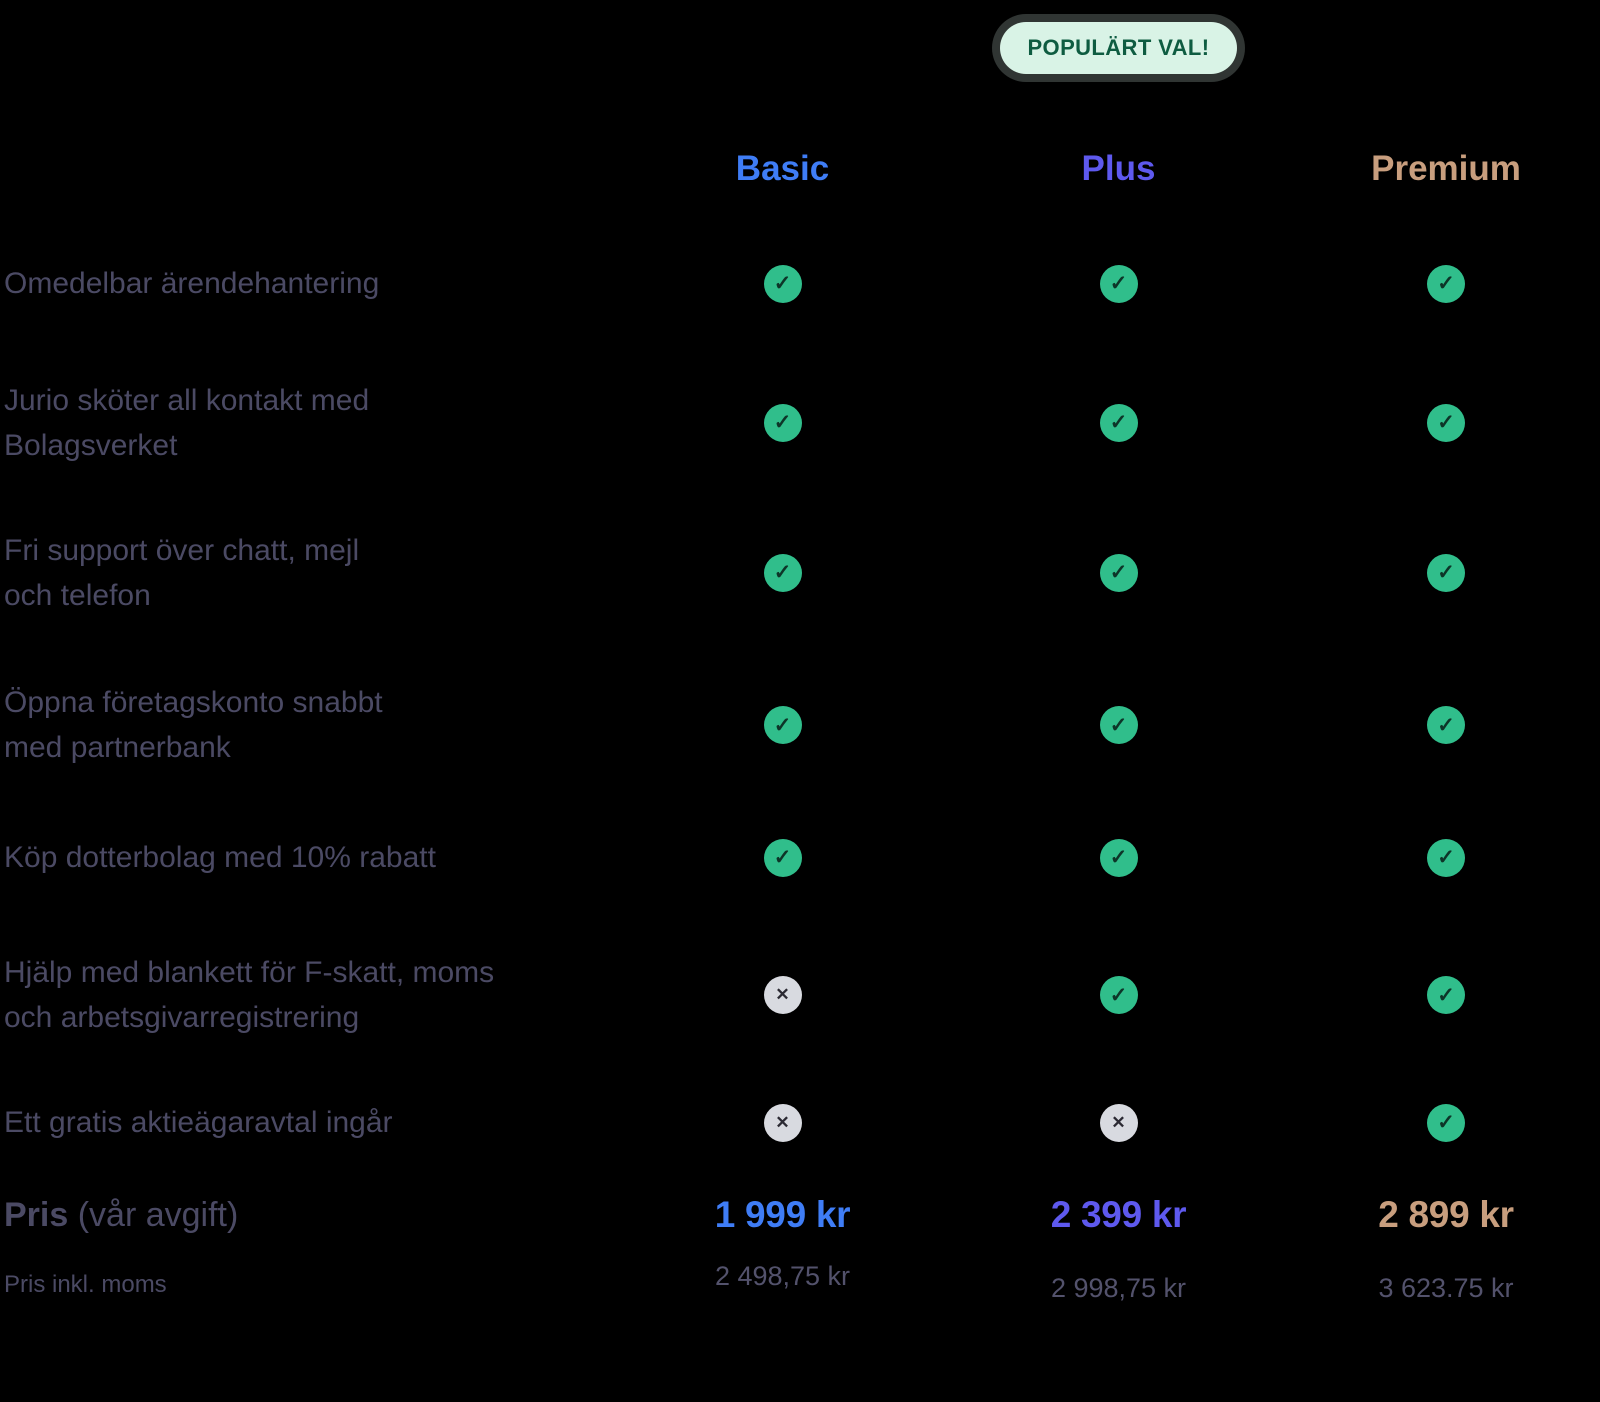  What do you see at coordinates (310, 1277) in the screenshot?
I see `vat-note-cell: Pris inkl. moms` at bounding box center [310, 1277].